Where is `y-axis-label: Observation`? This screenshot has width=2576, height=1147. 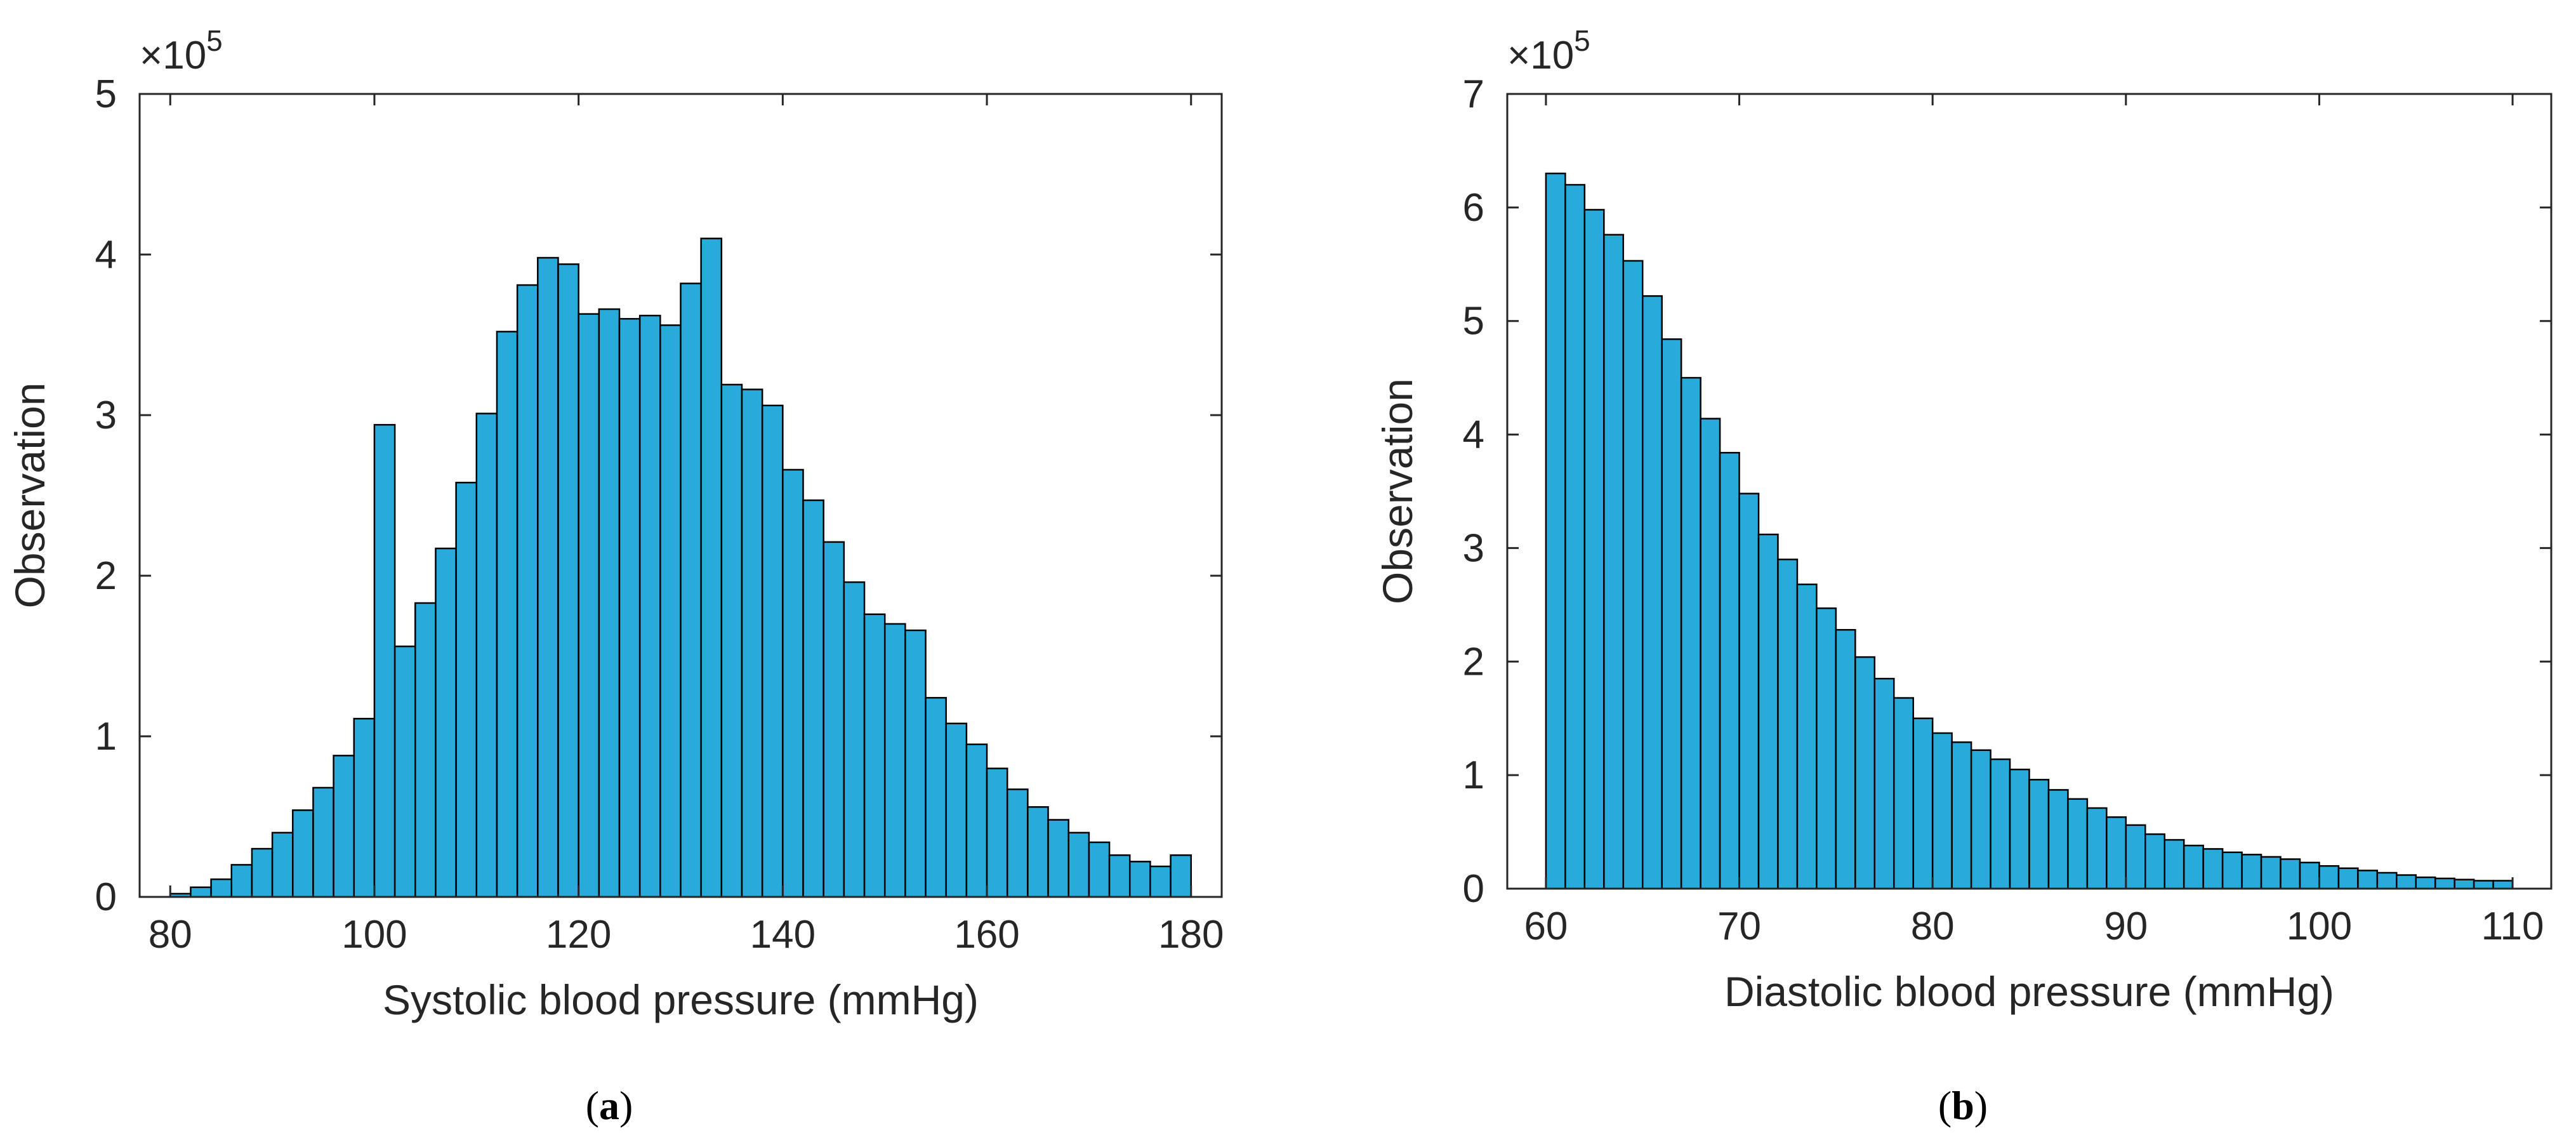 y-axis-label: Observation is located at coordinates (29, 496).